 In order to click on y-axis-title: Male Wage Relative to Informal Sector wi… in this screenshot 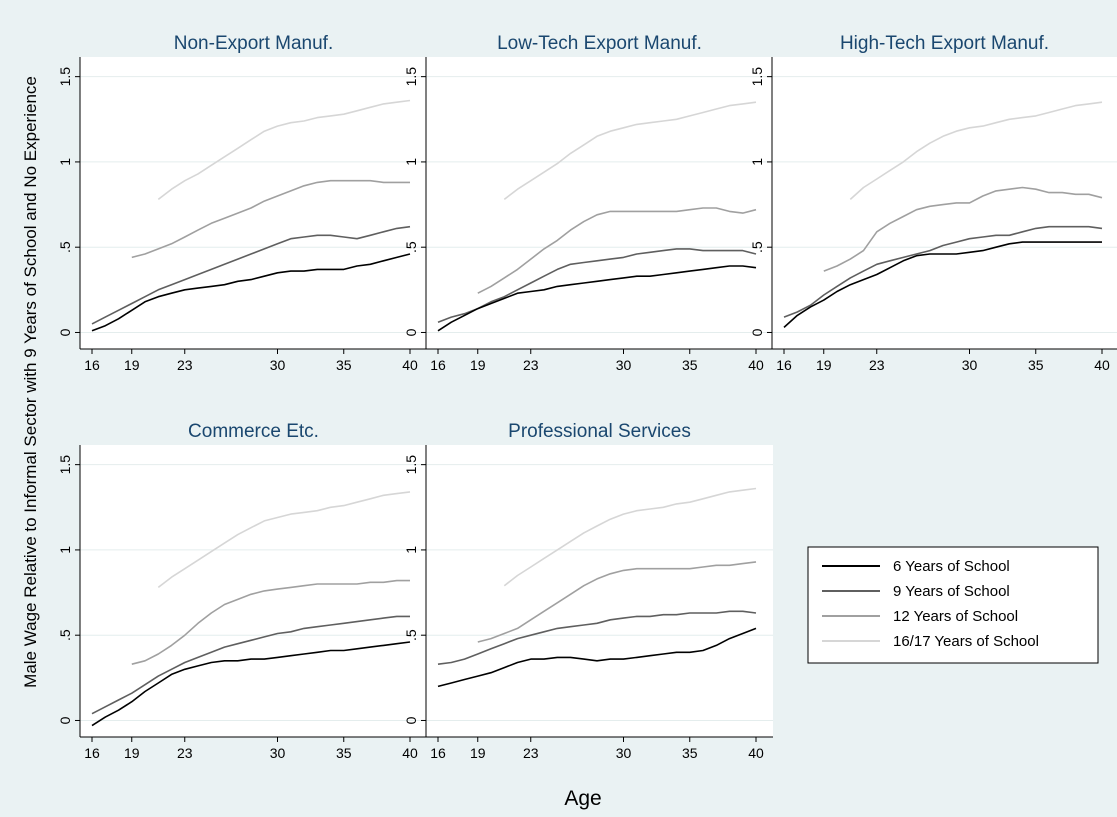, I will do `click(30, 382)`.